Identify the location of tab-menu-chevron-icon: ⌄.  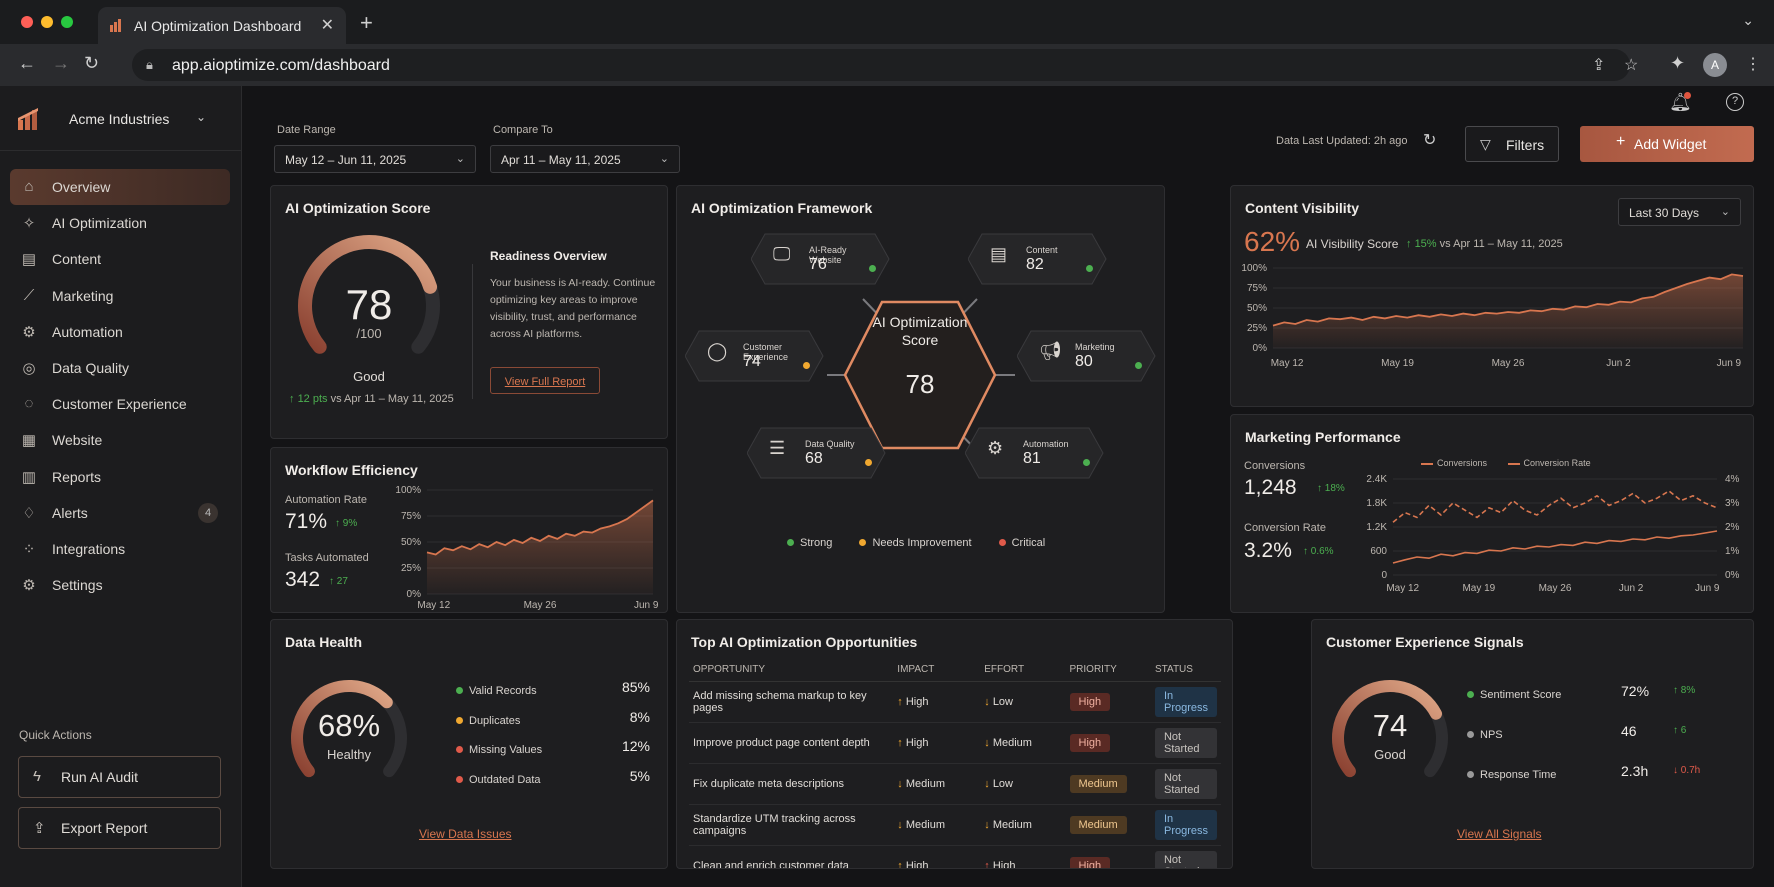
(1748, 20).